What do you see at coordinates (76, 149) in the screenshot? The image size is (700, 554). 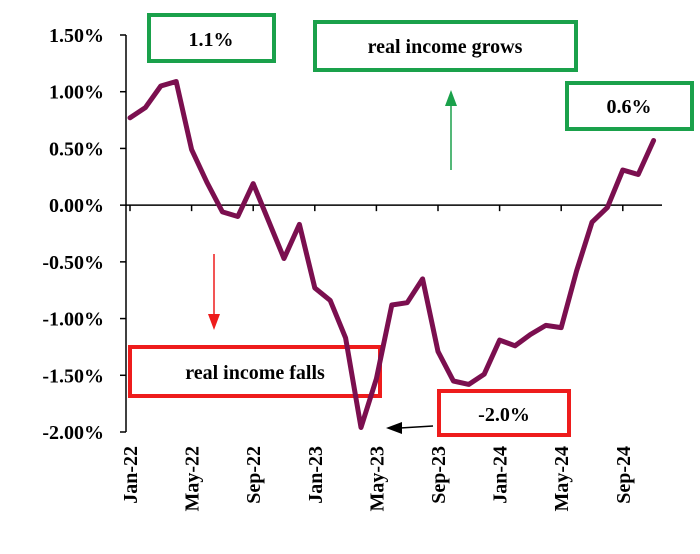 I see `y-tick-label: 0.50%` at bounding box center [76, 149].